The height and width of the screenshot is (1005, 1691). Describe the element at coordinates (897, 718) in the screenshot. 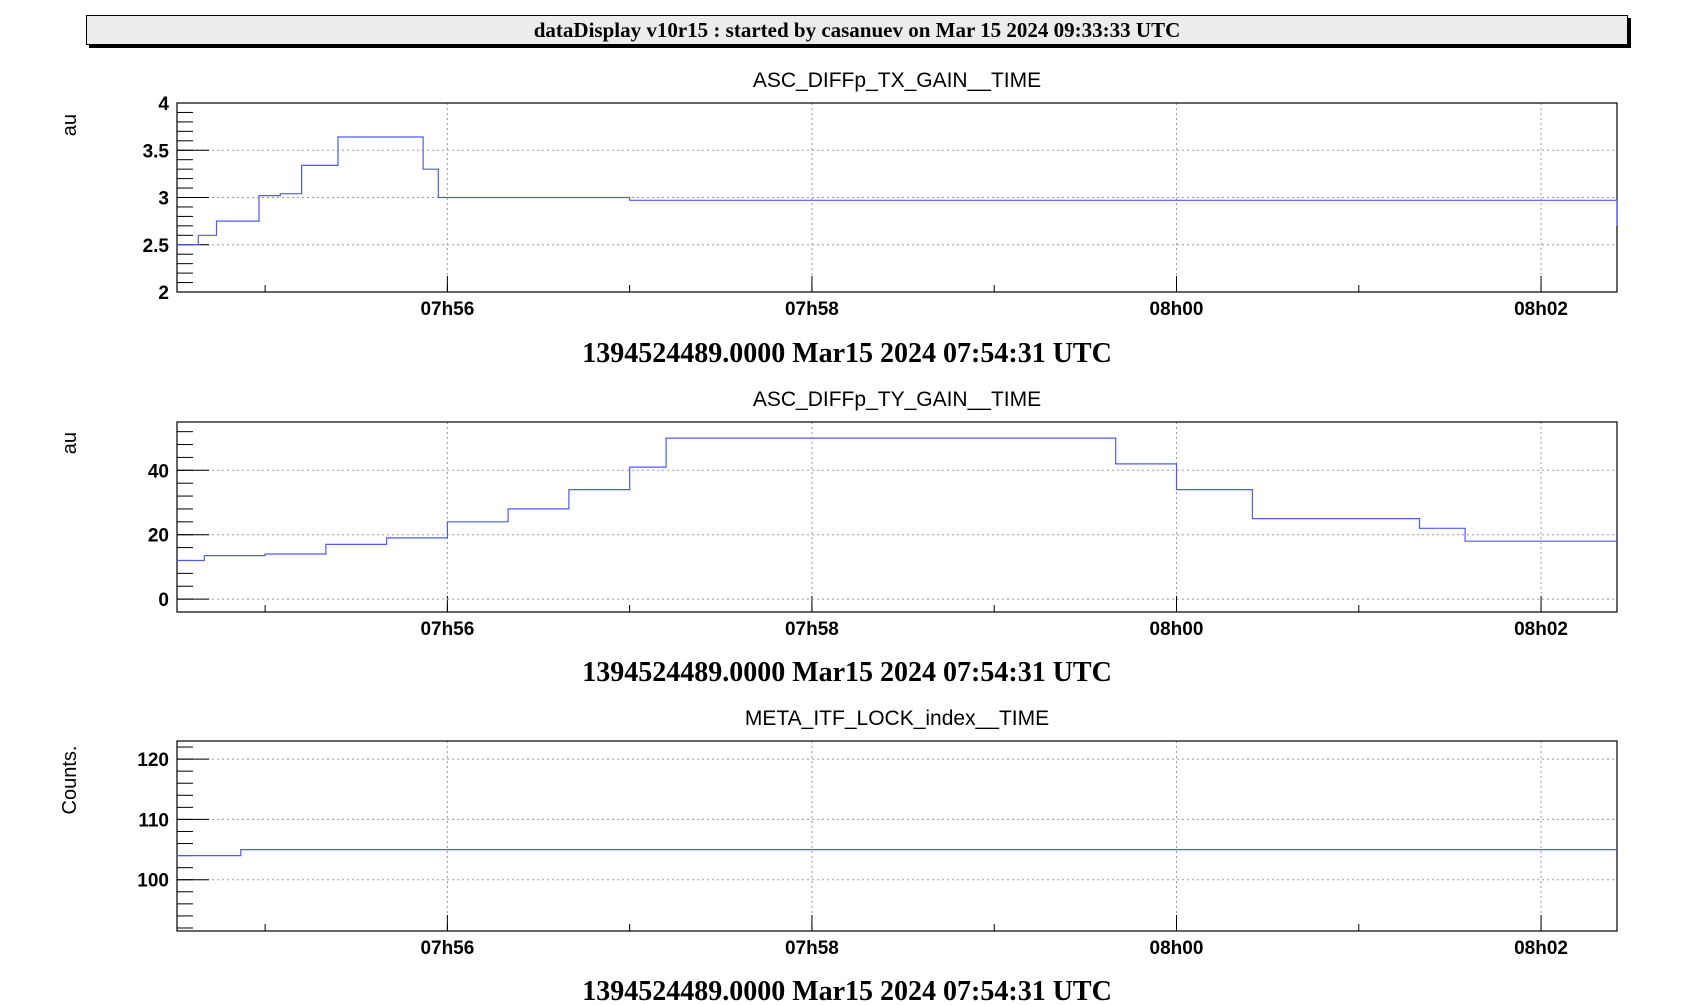

I see `chart-title: META_ITF_LOCK_index__TIME` at that location.